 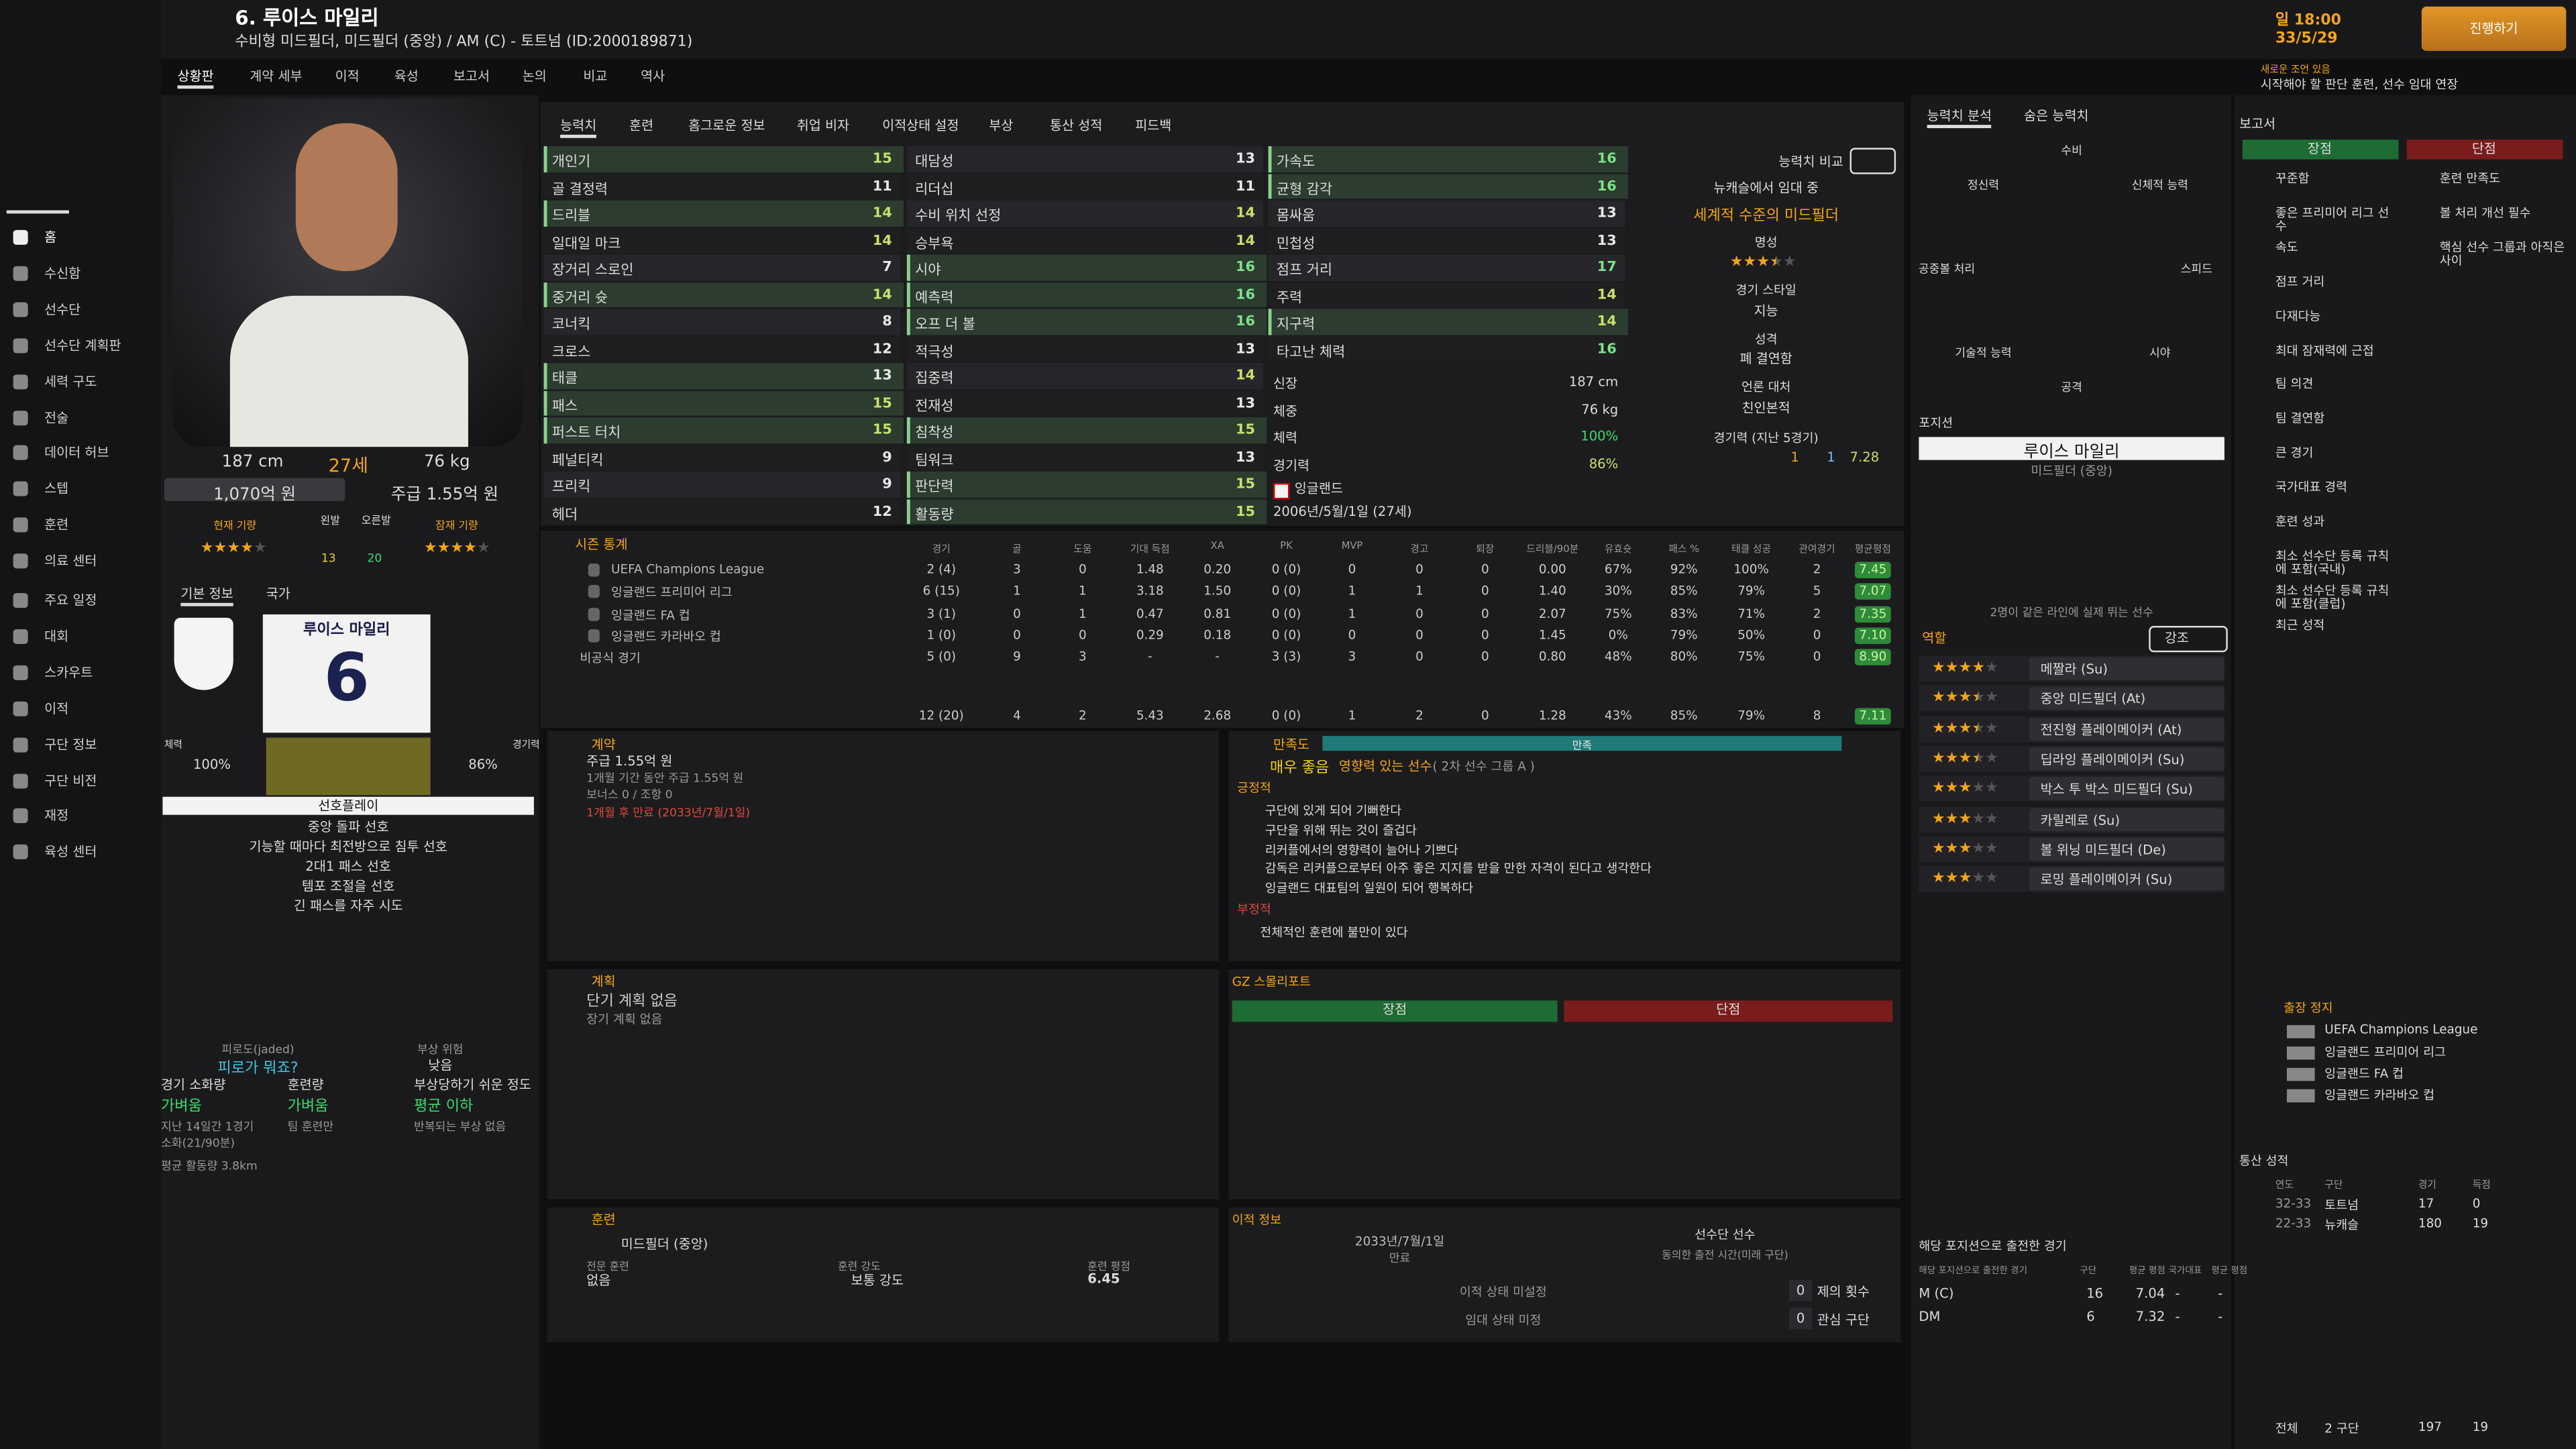 What do you see at coordinates (347, 76) in the screenshot?
I see `tab: 이적` at bounding box center [347, 76].